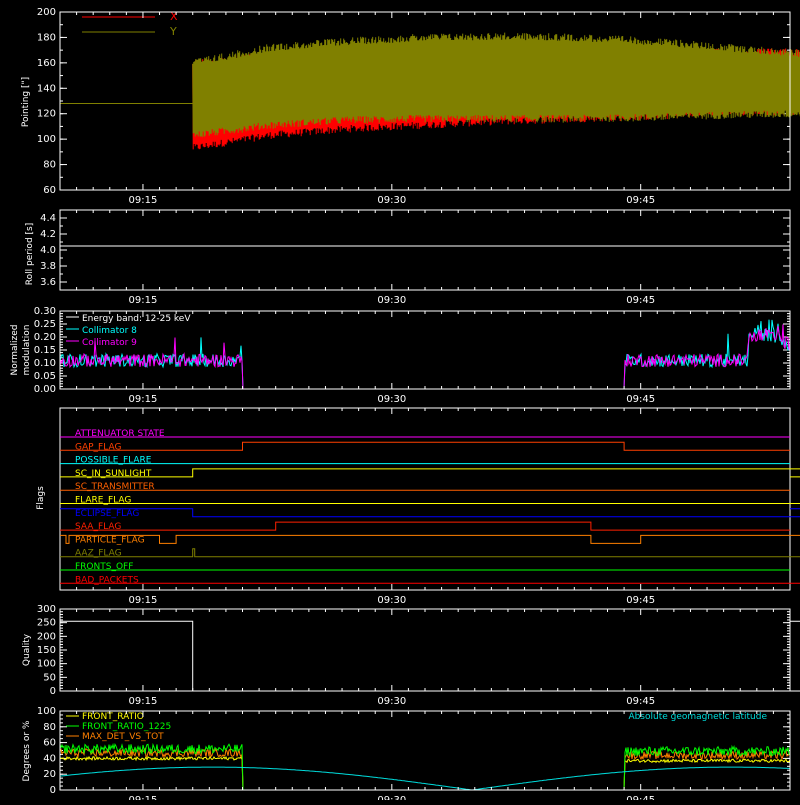 This screenshot has height=805, width=800. I want to click on ratio-geomag-latitude, so click(425, 778).